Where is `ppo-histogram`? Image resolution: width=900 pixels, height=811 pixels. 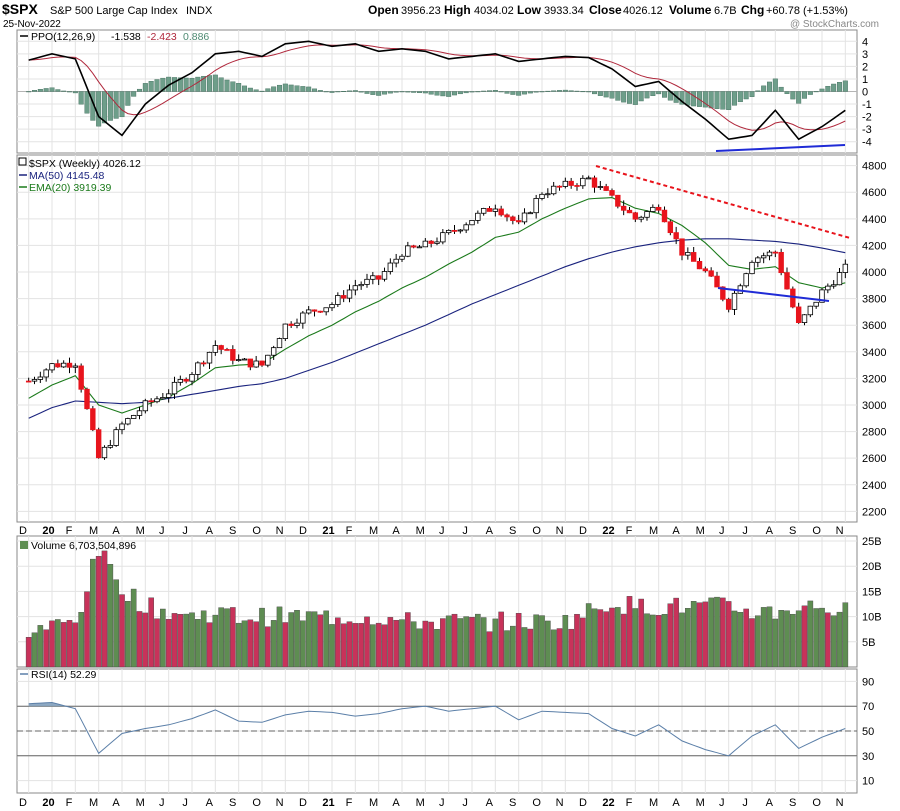
ppo-histogram is located at coordinates (437, 100).